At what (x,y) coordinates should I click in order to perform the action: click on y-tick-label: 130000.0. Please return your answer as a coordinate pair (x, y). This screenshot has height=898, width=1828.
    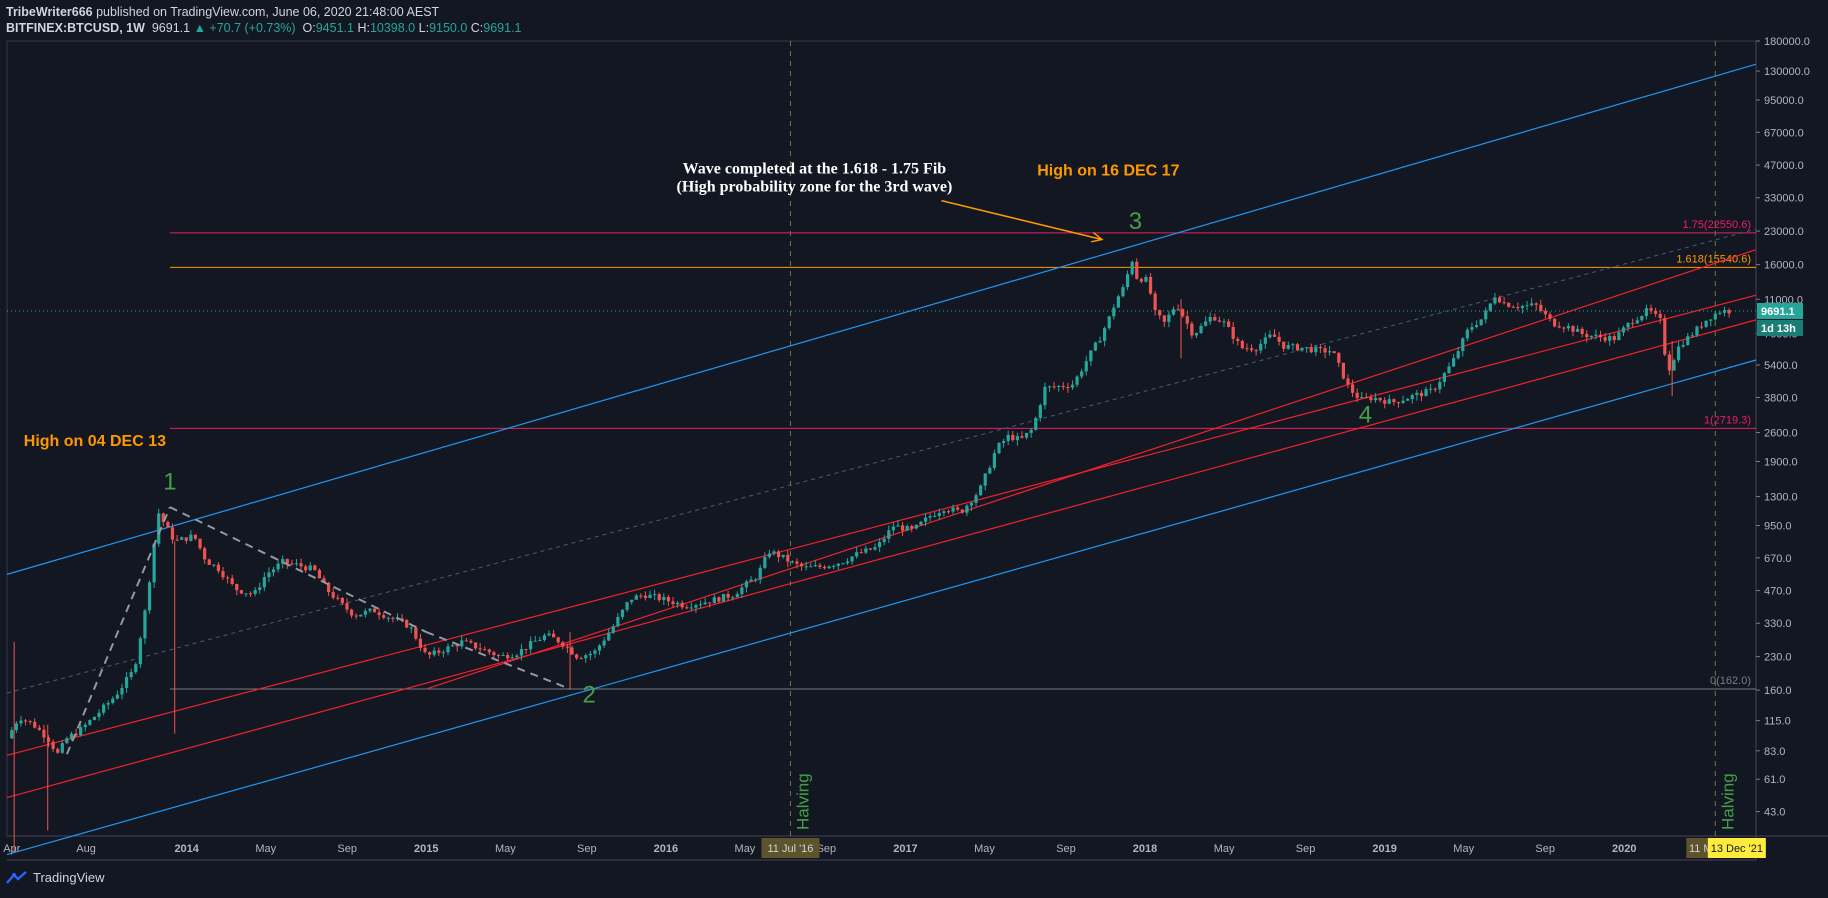
    Looking at the image, I should click on (1787, 72).